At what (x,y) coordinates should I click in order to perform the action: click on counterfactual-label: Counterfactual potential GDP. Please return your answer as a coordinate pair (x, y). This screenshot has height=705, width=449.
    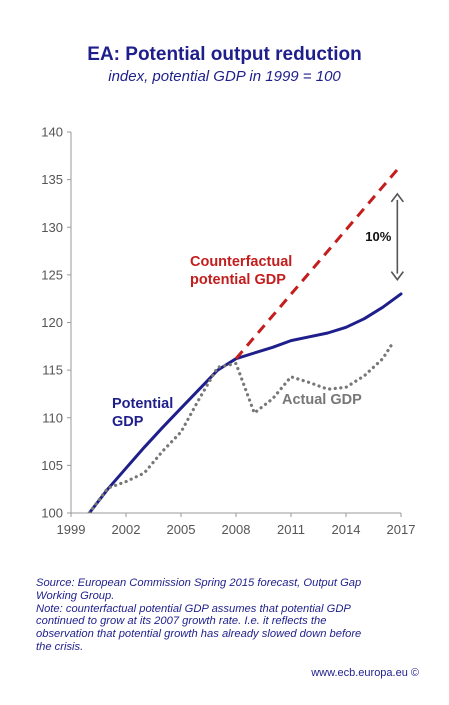
    Looking at the image, I should click on (241, 271).